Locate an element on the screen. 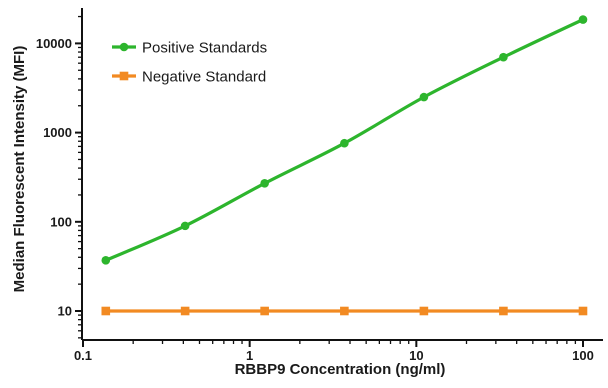  legend-item: Positive Standards is located at coordinates (189, 48).